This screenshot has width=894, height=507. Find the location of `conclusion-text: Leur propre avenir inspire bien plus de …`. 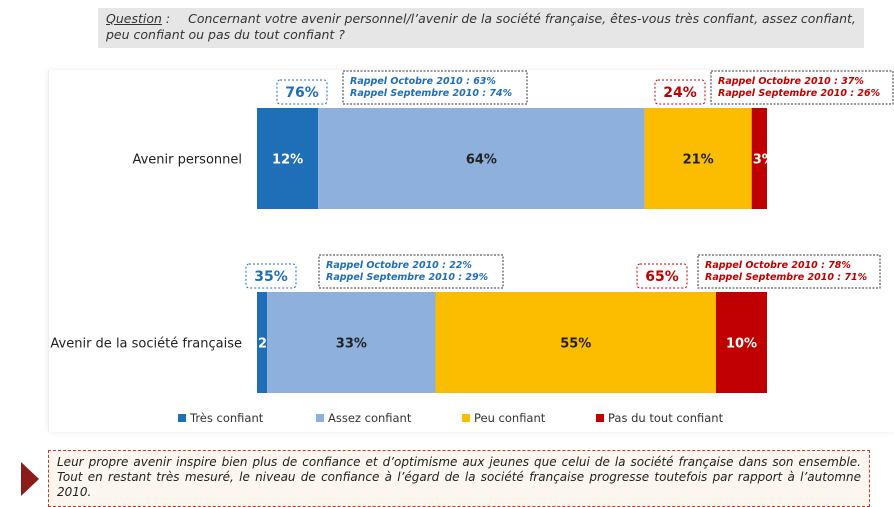

conclusion-text: Leur propre avenir inspire bien plus de … is located at coordinates (459, 478).